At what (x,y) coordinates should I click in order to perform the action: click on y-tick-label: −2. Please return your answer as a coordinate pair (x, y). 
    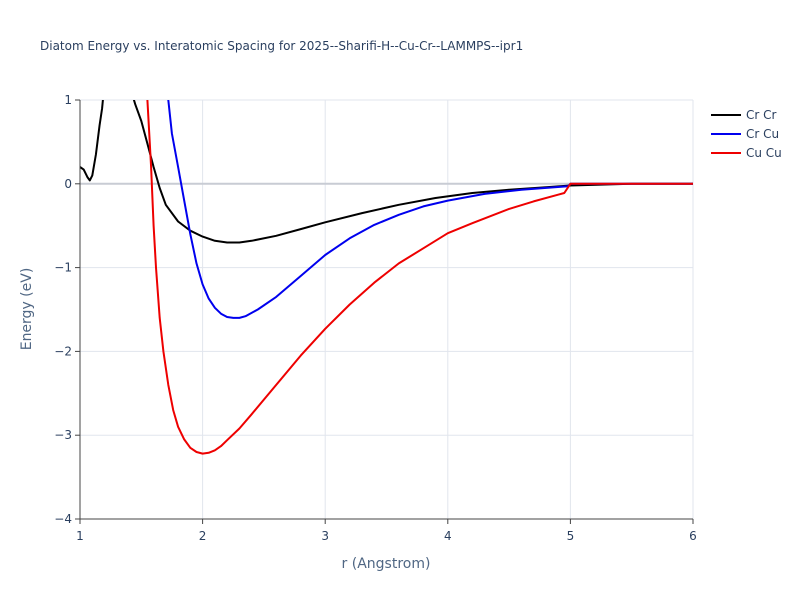
    Looking at the image, I should click on (63, 351).